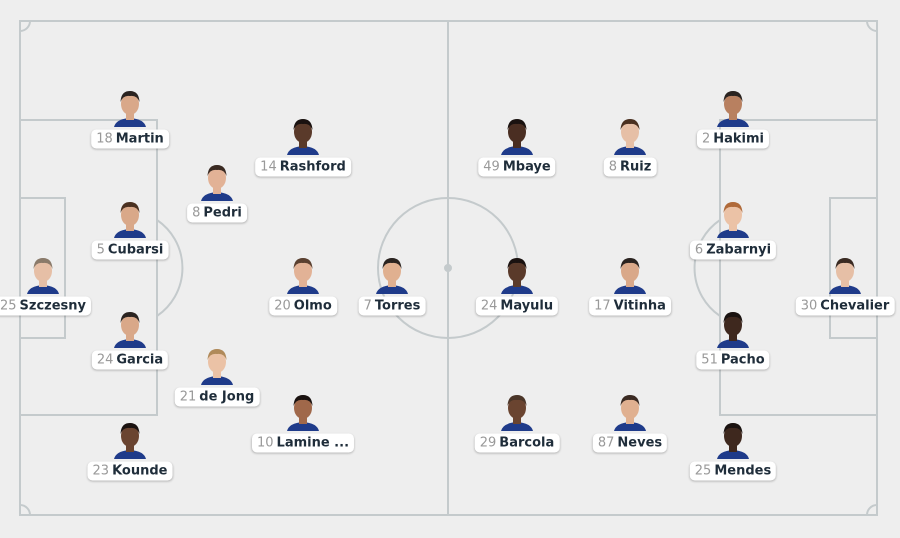  I want to click on left-goal-box, so click(42, 268).